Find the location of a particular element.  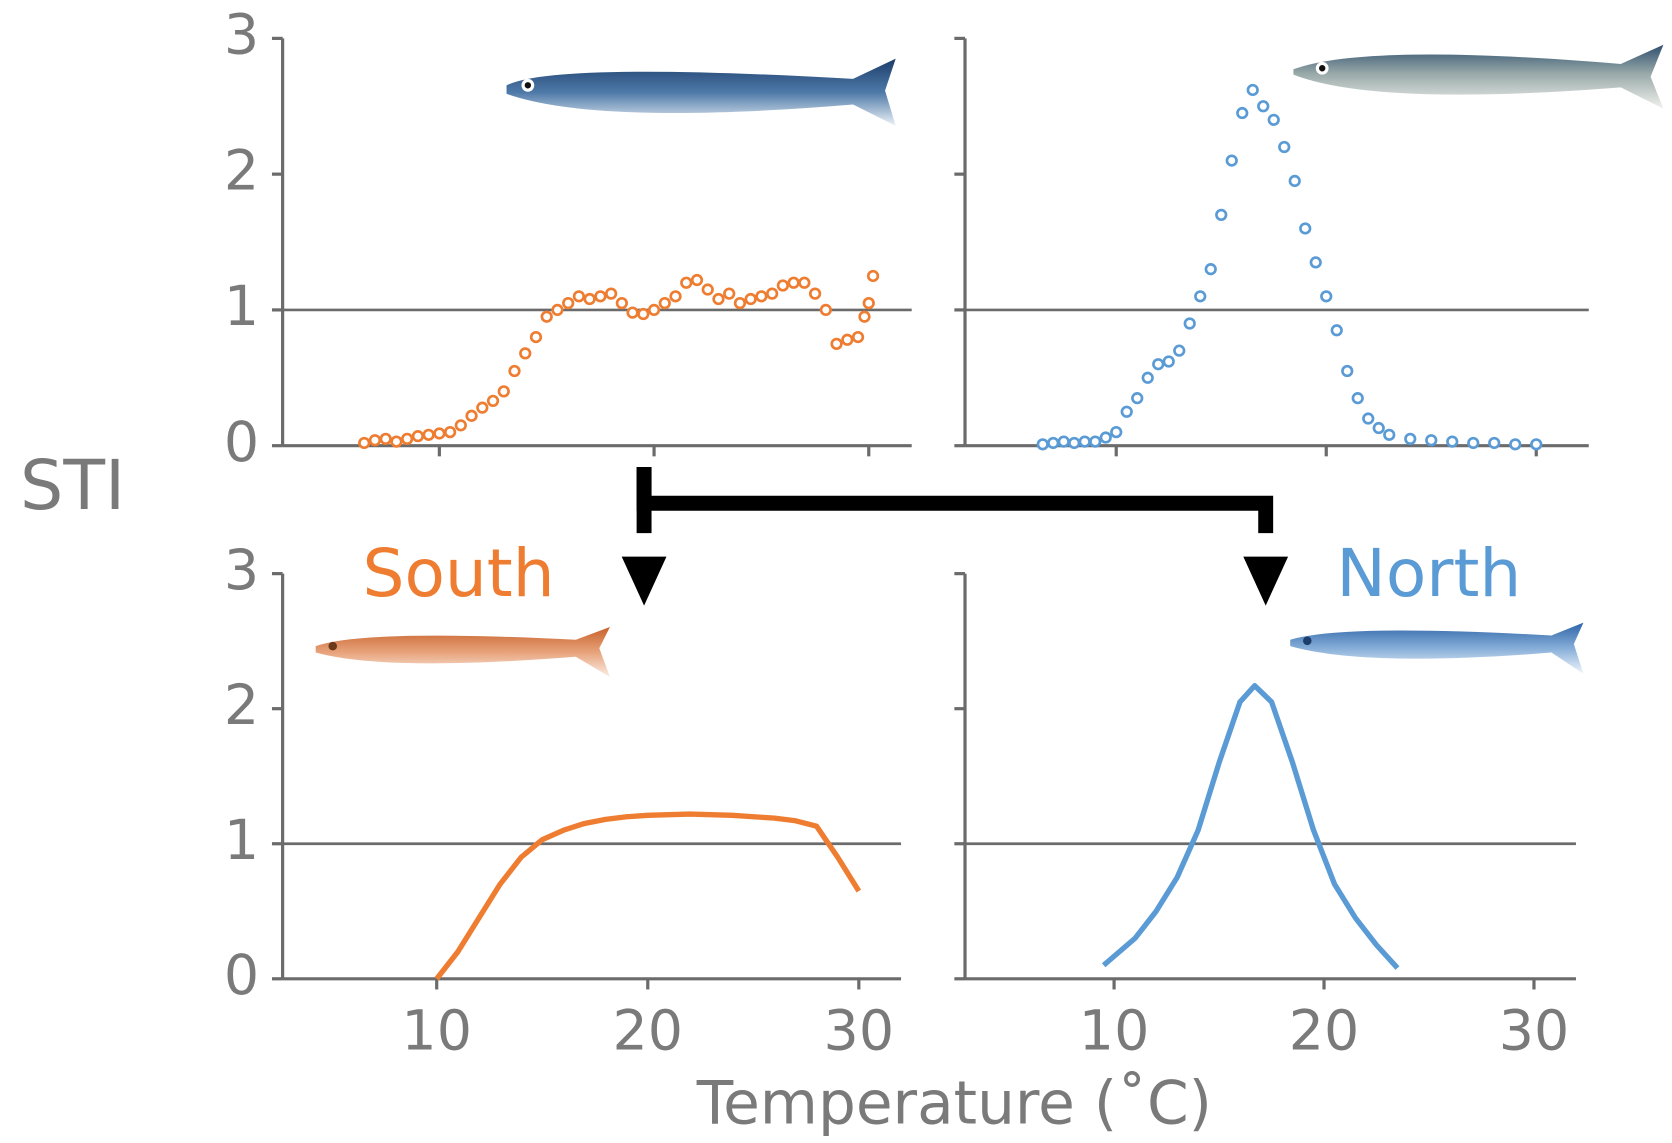

y-tick-label: 2 is located at coordinates (241, 171).